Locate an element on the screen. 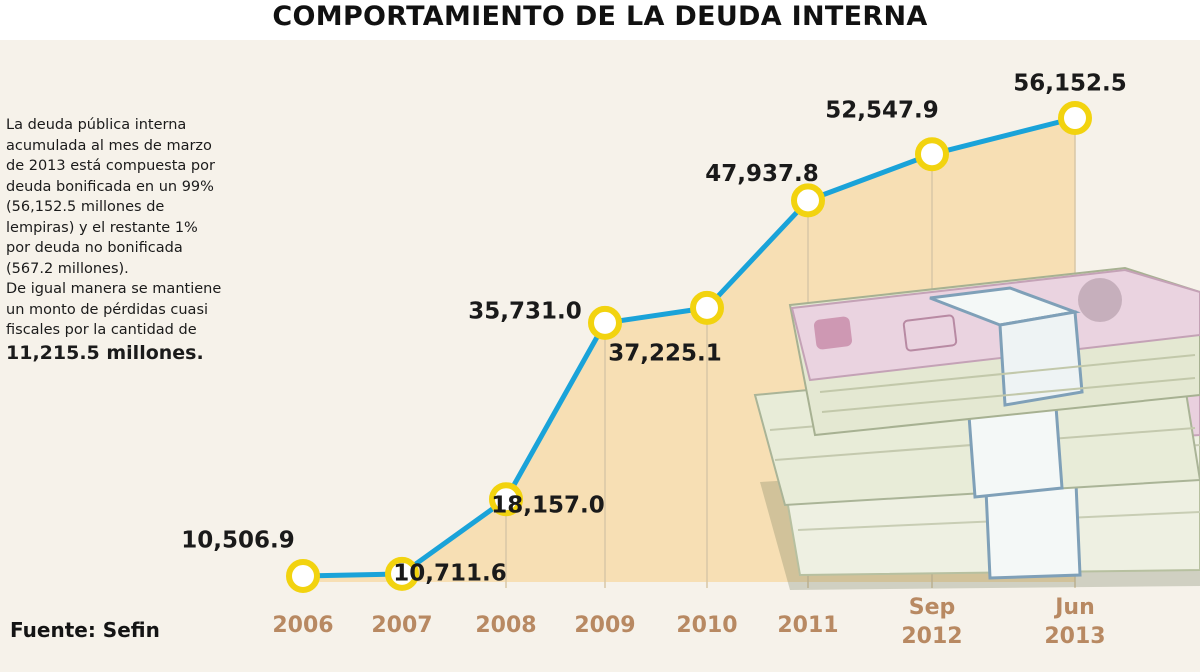  note-highlight-amount: 11,215.5 millones. is located at coordinates (105, 352).